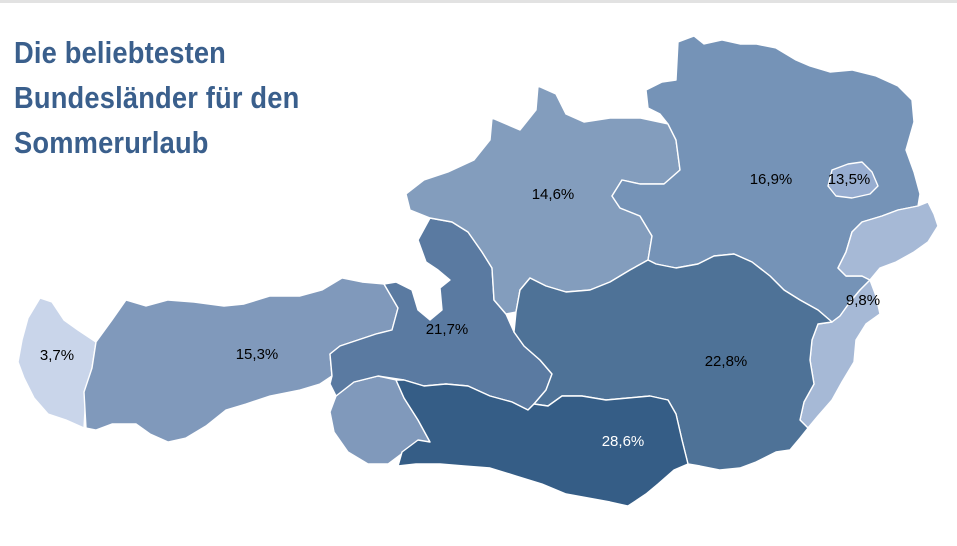 The height and width of the screenshot is (546, 957). I want to click on title-line-3: Sommerurlaub, so click(111, 142).